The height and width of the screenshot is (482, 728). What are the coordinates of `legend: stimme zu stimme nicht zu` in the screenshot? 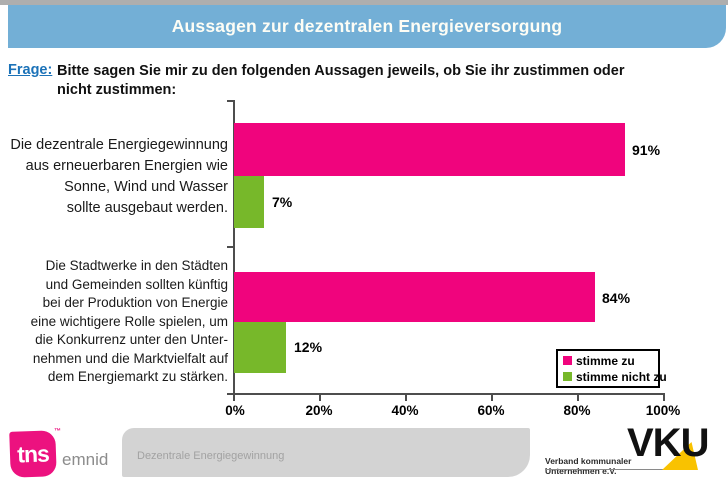 It's located at (611, 368).